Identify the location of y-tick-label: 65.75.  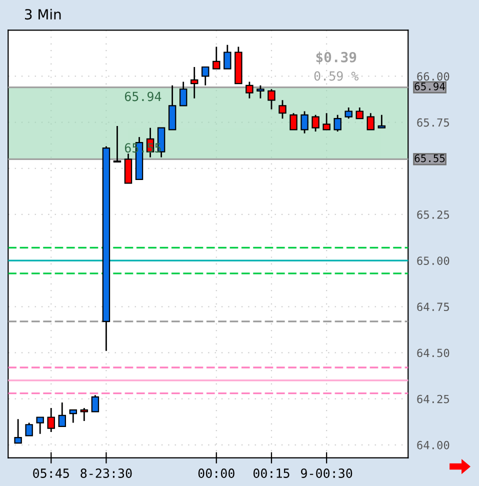
(433, 122).